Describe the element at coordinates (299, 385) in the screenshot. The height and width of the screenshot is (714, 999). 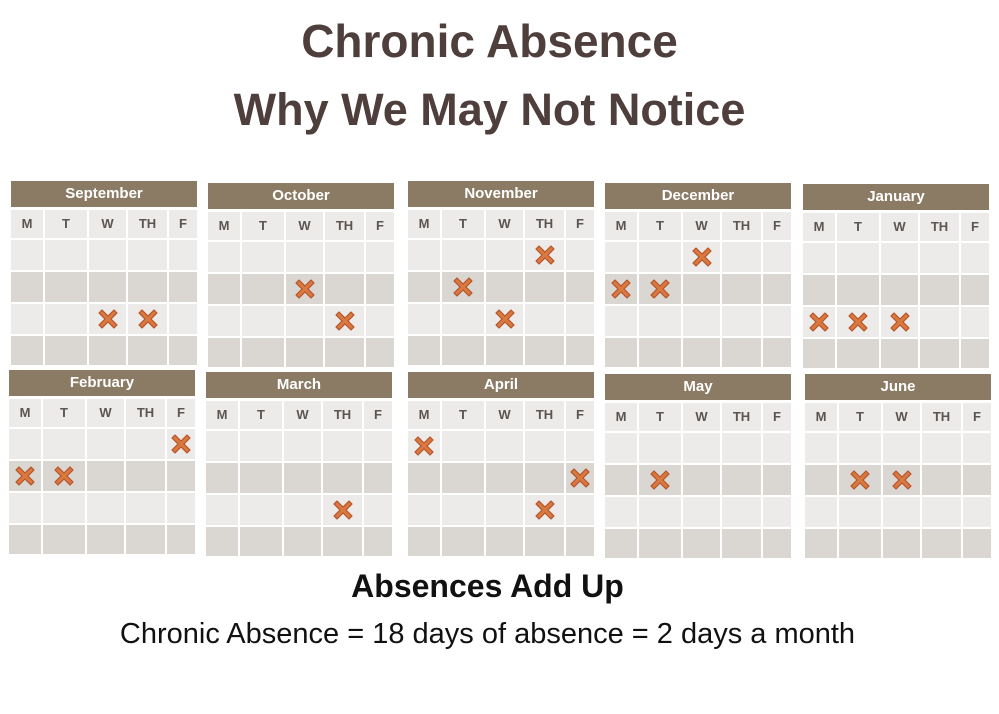
I see `month-header: March` at that location.